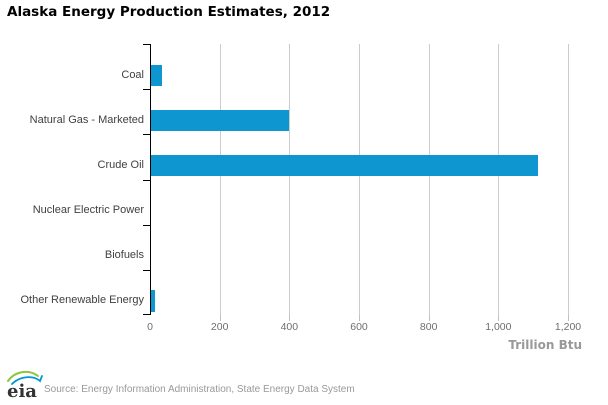 This screenshot has height=405, width=608. What do you see at coordinates (132, 74) in the screenshot?
I see `category-label: Coal` at bounding box center [132, 74].